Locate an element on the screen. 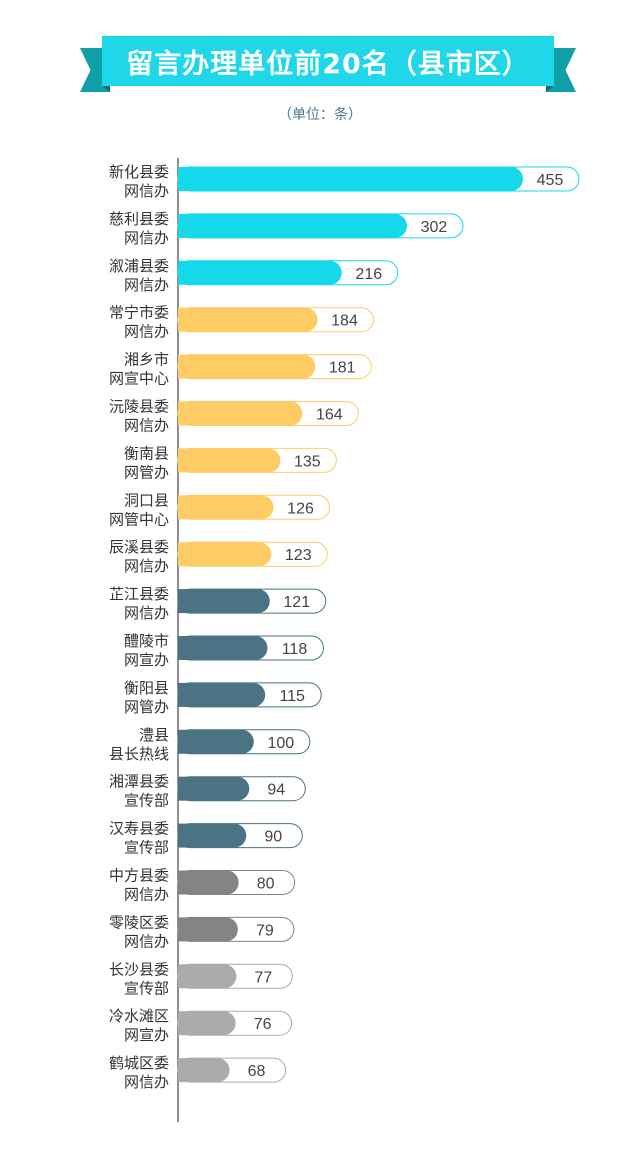 This screenshot has height=1152, width=640. category-label: 鹤城区委 is located at coordinates (139, 1063).